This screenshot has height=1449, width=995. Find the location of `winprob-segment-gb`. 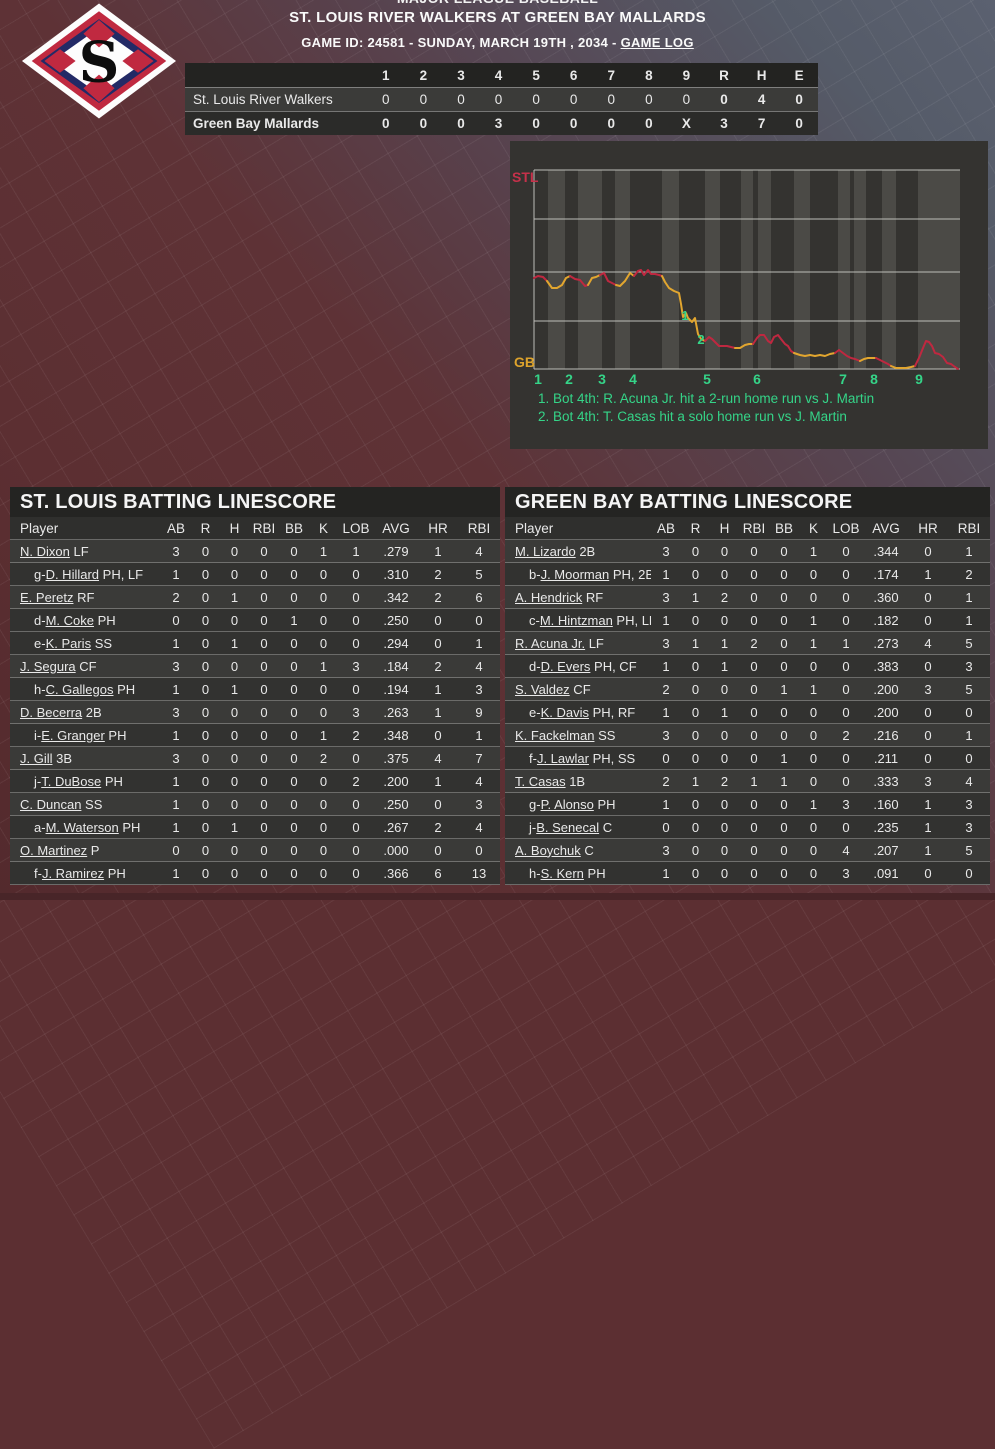

winprob-segment-gb is located at coordinates (814, 354).